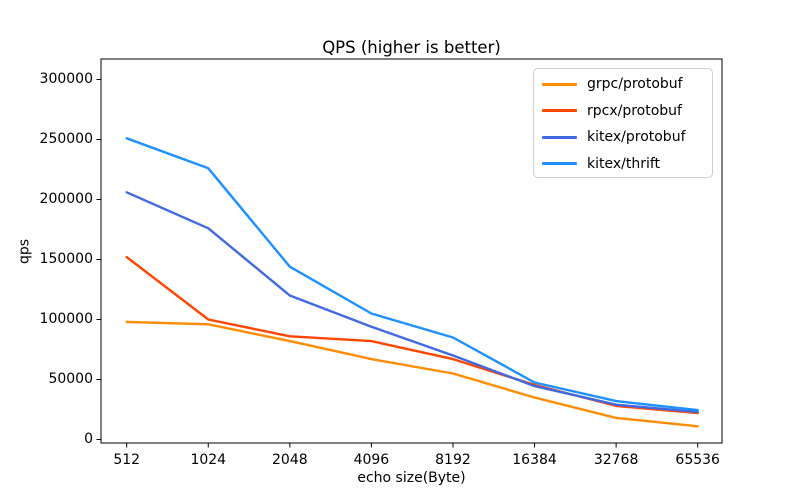 This screenshot has height=500, width=800. What do you see at coordinates (290, 460) in the screenshot?
I see `x-tick-label: 2048` at bounding box center [290, 460].